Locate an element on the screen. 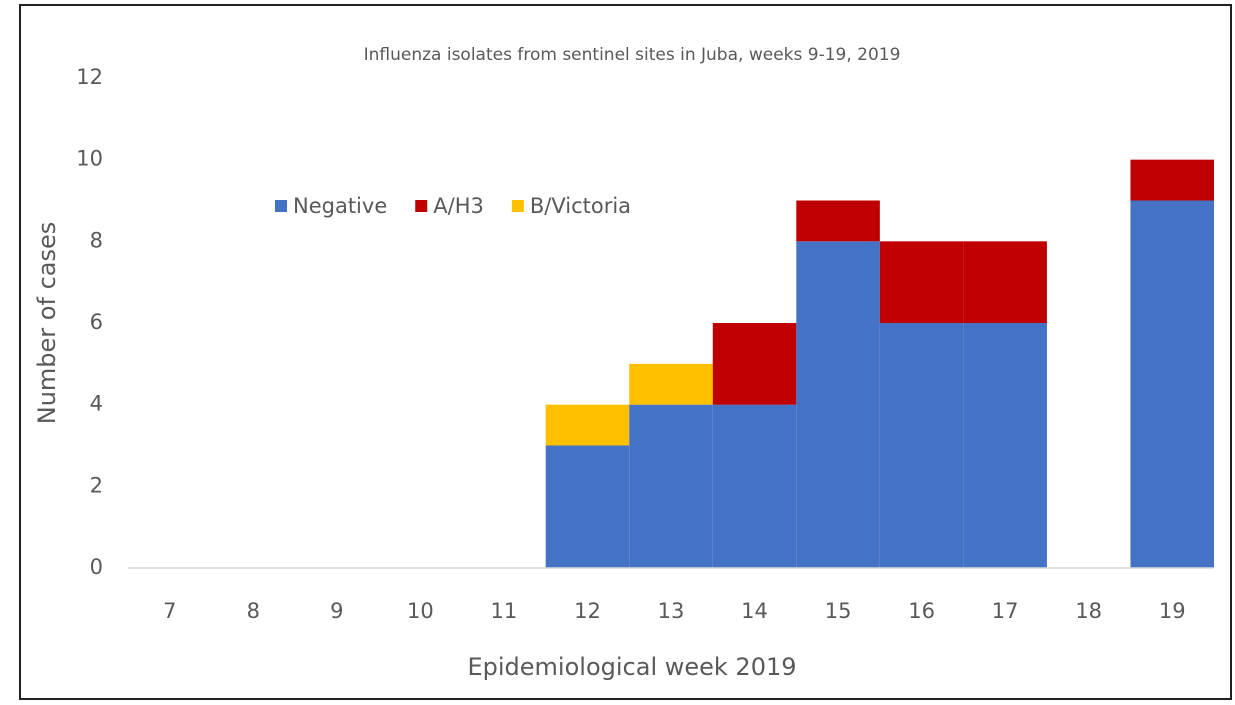 This screenshot has width=1235, height=705. y-tick-label: 0 is located at coordinates (96, 567).